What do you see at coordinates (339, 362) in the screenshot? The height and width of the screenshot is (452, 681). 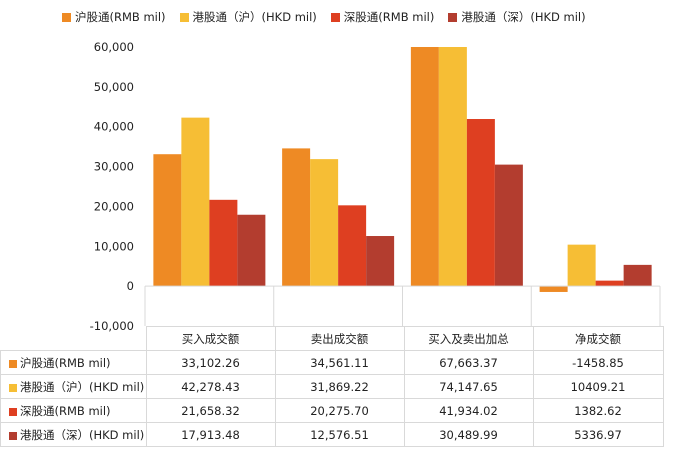 I see `table-cell: 34,561.11` at bounding box center [339, 362].